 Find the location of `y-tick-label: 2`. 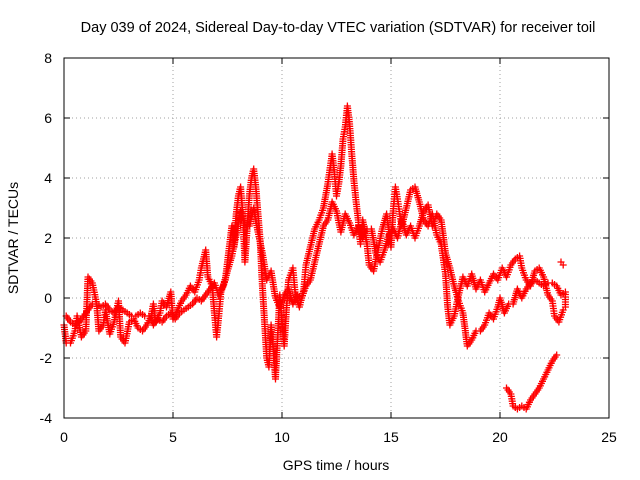

y-tick-label: 2 is located at coordinates (48, 238).